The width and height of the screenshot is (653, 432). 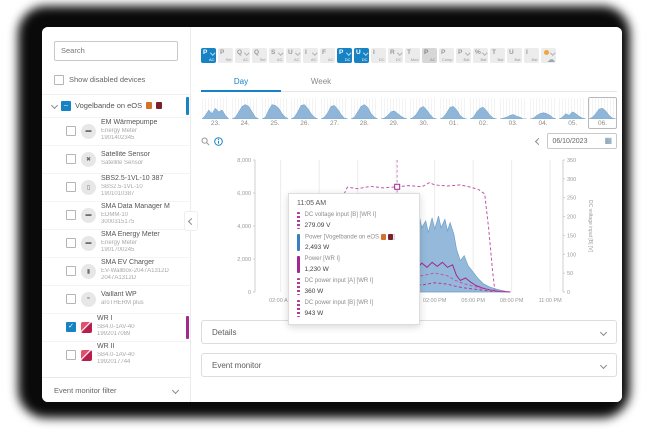 I want to click on device-row: ▬ SMA Data Manager M EDMM-10 3000315175, so click(x=116, y=214).